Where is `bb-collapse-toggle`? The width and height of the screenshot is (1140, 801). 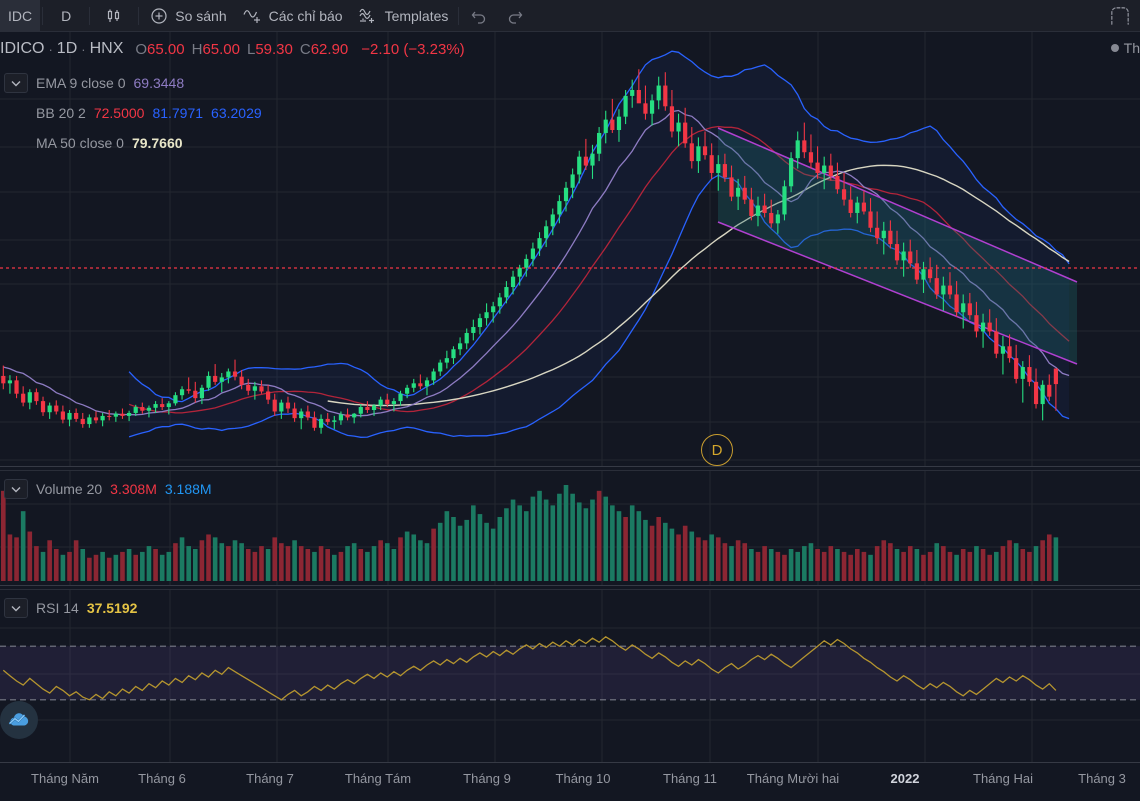 bb-collapse-toggle is located at coordinates (16, 113).